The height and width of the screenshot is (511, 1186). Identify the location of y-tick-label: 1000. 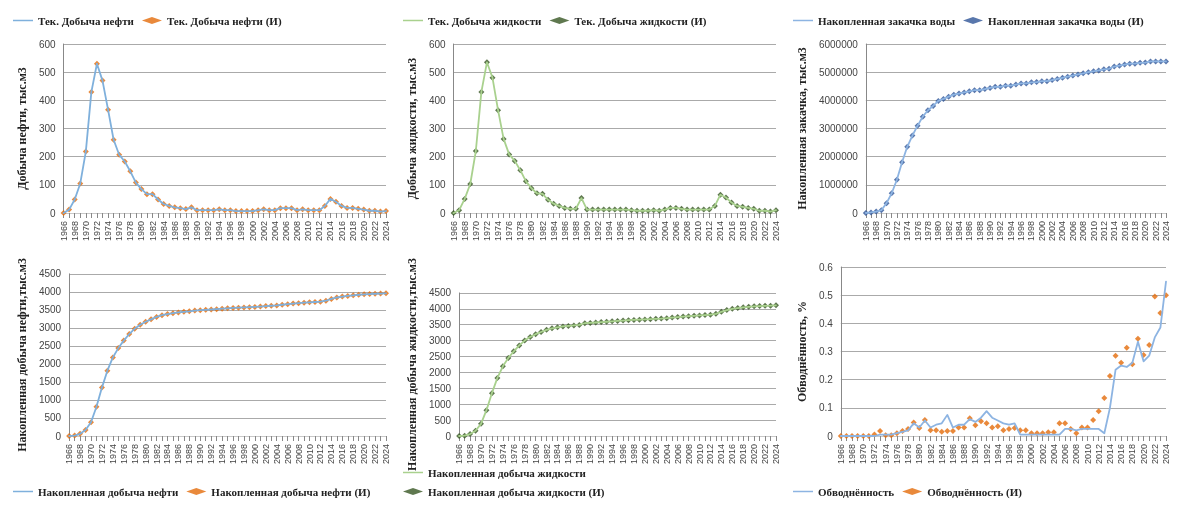
(440, 404).